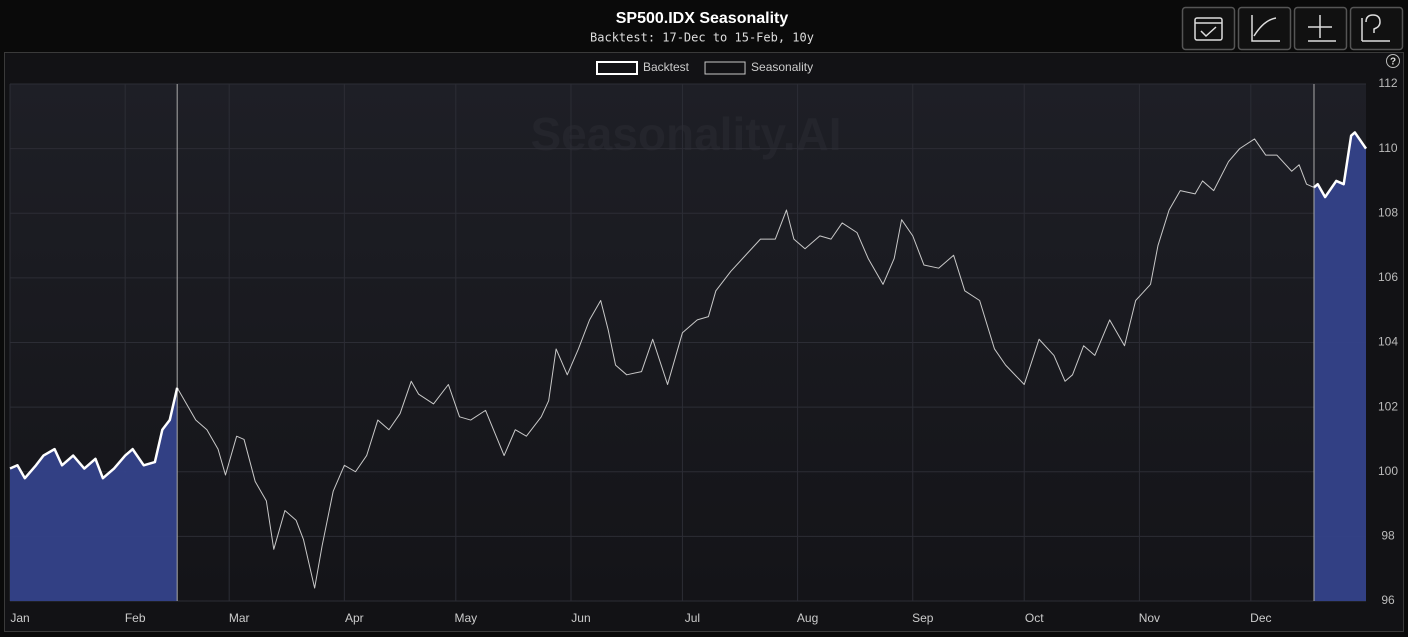 Image resolution: width=1408 pixels, height=637 pixels. What do you see at coordinates (923, 618) in the screenshot?
I see `x-tick-label: Sep` at bounding box center [923, 618].